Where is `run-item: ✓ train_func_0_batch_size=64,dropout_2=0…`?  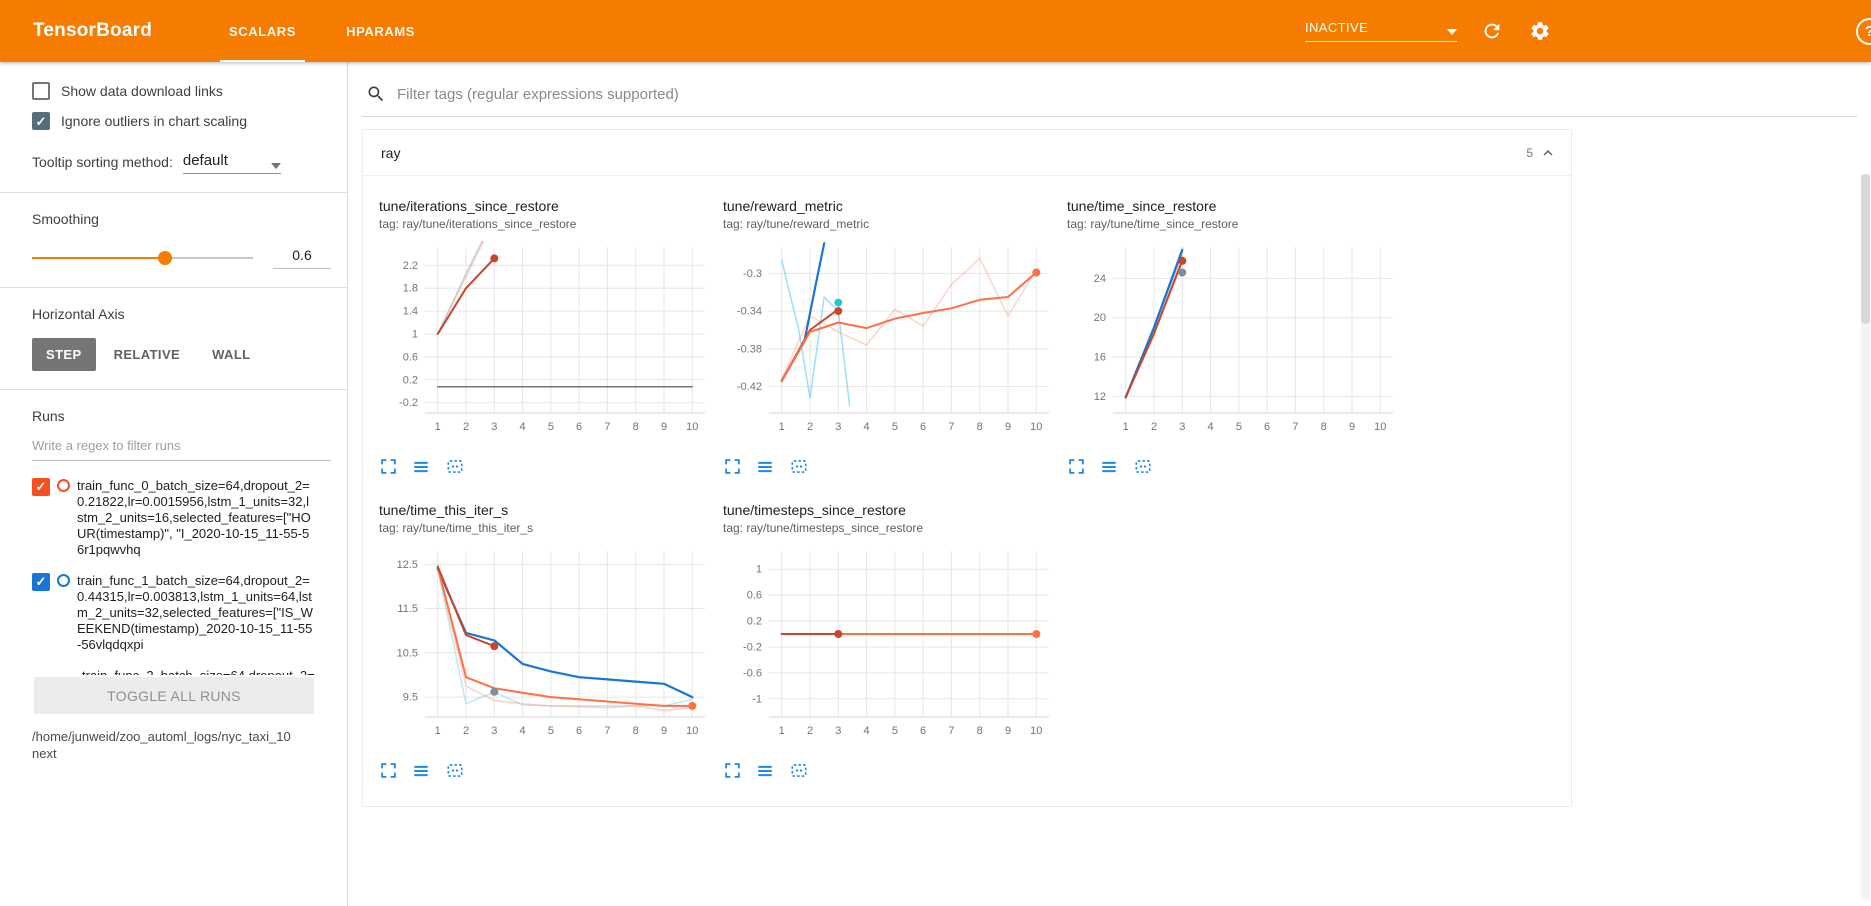 run-item: ✓ train_func_0_batch_size=64,dropout_2=0… is located at coordinates (181, 518).